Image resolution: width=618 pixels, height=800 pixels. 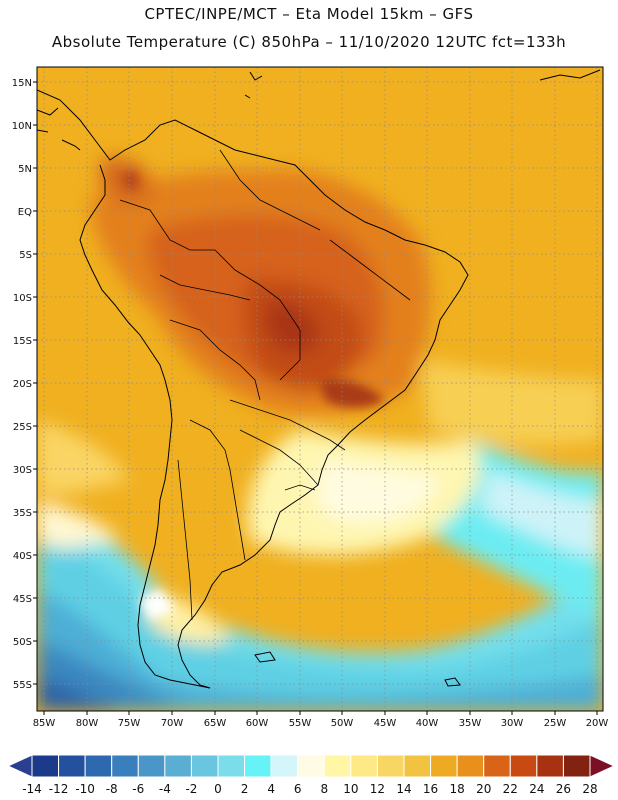 What do you see at coordinates (377, 789) in the screenshot?
I see `colorbar-label: 12` at bounding box center [377, 789].